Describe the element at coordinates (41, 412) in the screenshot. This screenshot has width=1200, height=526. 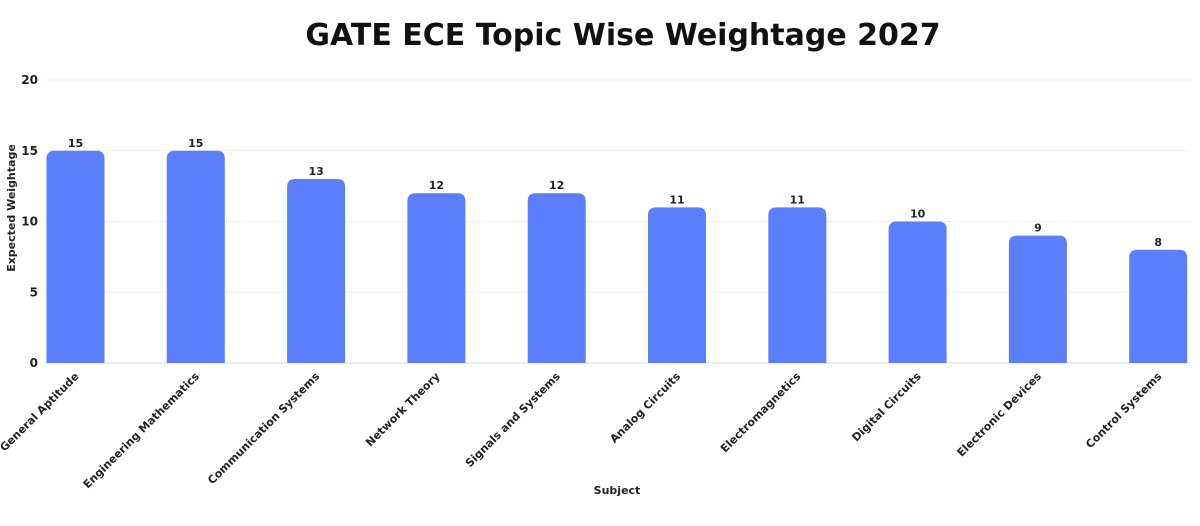
I see `x-tick-label: General Aptitude` at that location.